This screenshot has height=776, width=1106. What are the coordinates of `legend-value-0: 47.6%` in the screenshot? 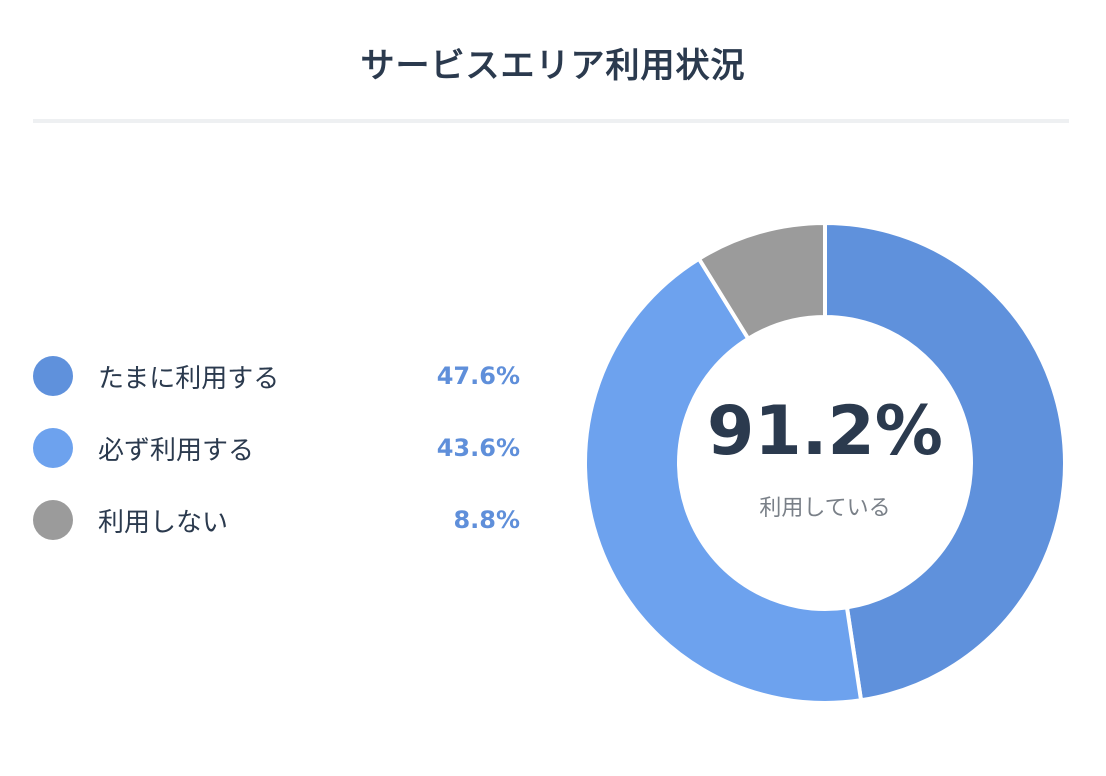 It's located at (478, 376).